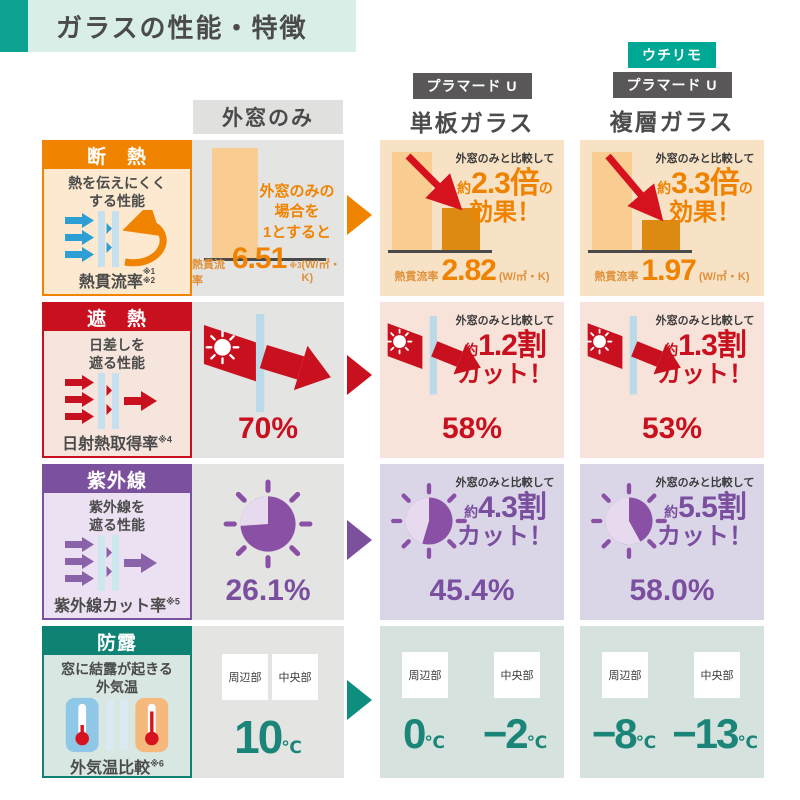  What do you see at coordinates (117, 479) in the screenshot?
I see `row-label-title: 紫外線` at bounding box center [117, 479].